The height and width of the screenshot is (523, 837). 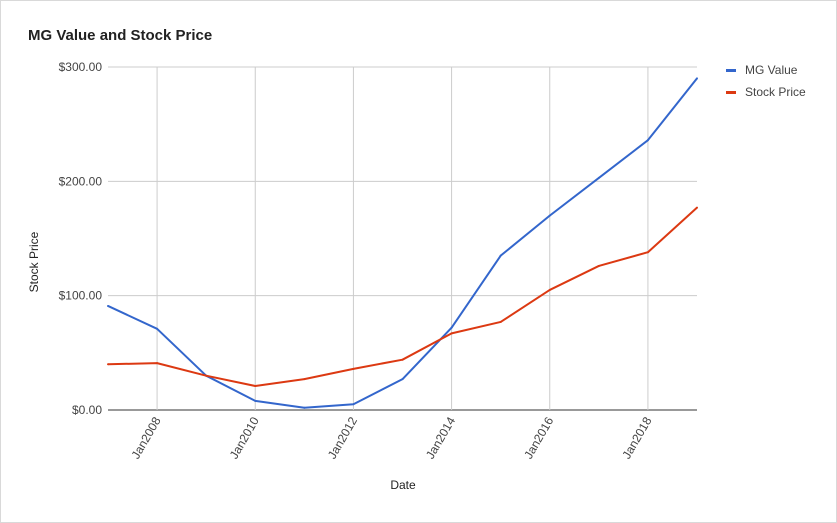 I want to click on legend-swatch-stock-price, so click(x=731, y=92).